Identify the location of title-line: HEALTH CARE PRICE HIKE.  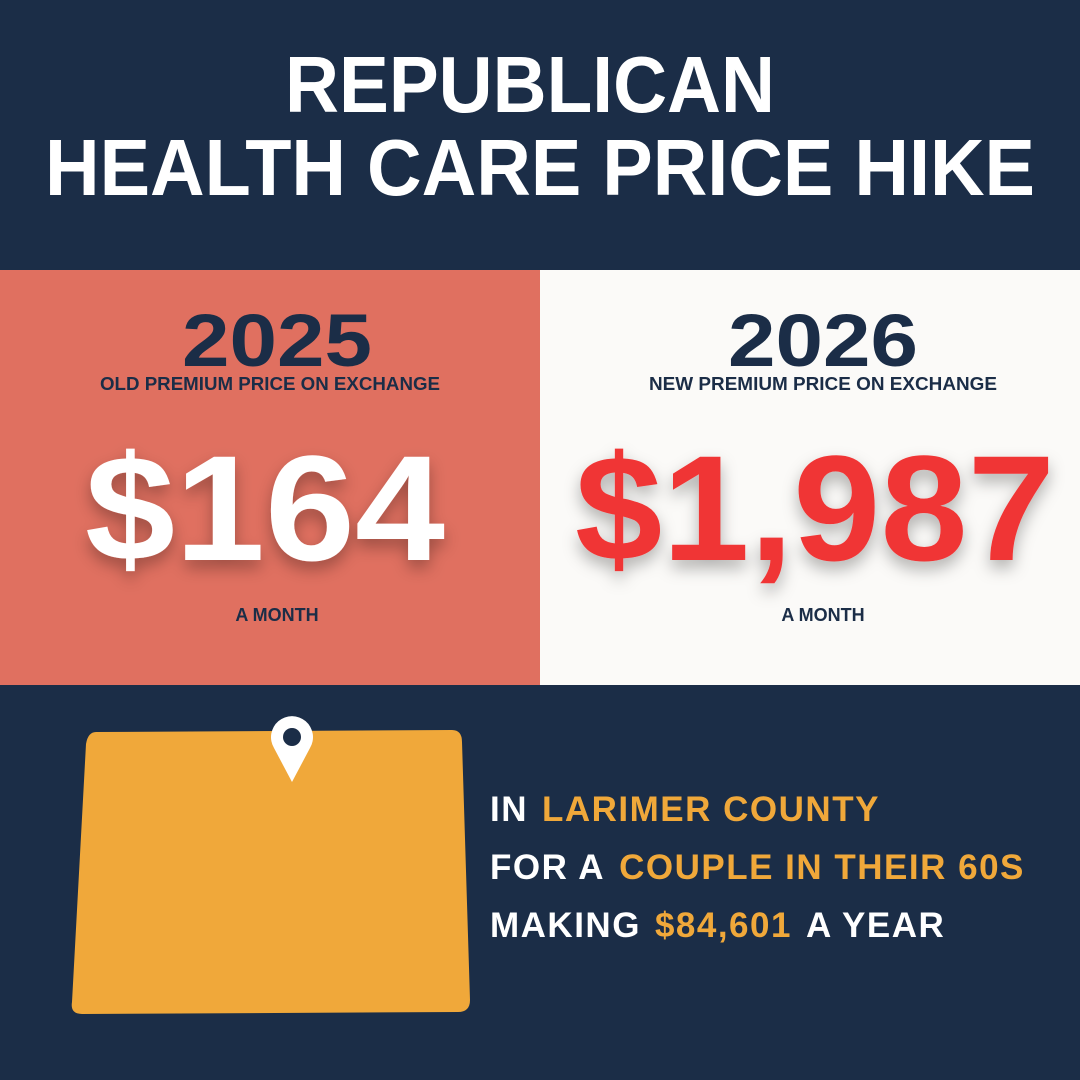
(540, 167).